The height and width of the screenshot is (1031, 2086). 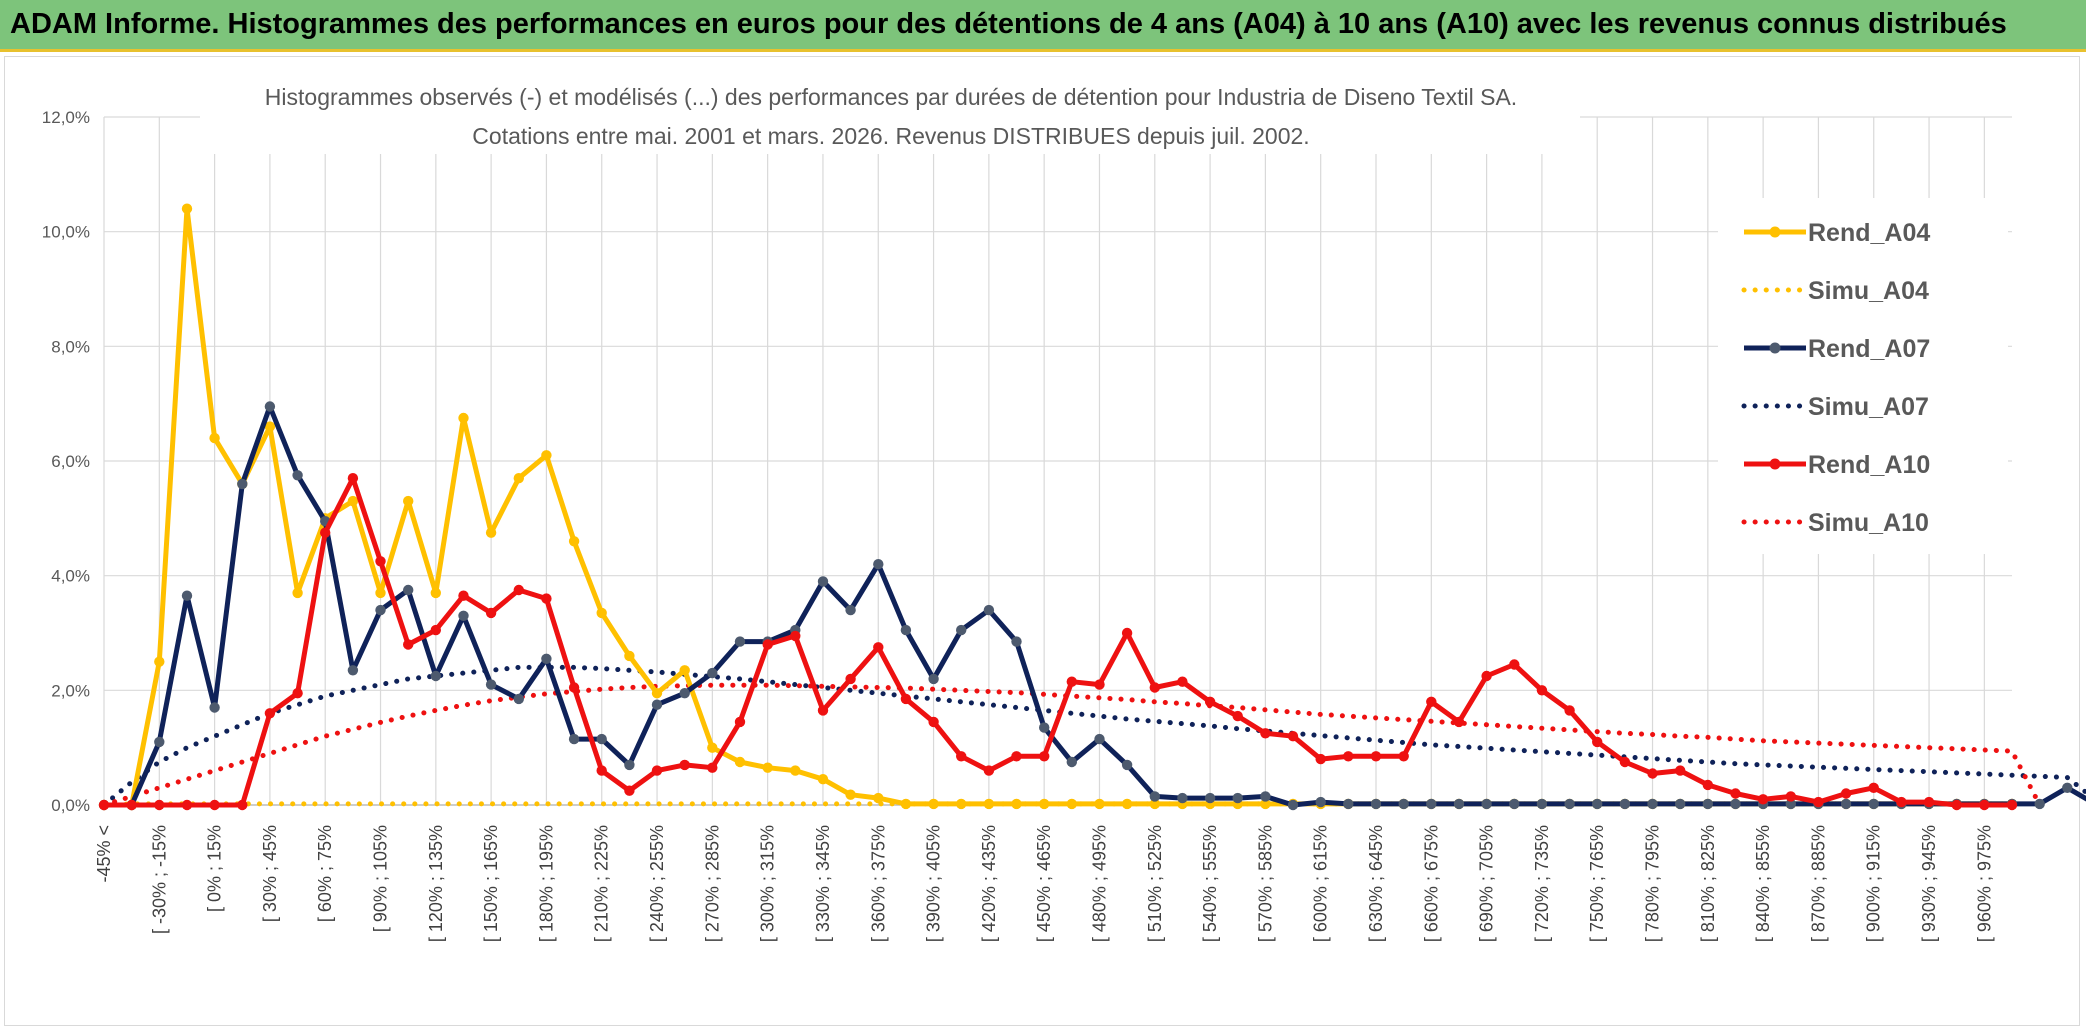 I want to click on legend-marker, so click(x=1775, y=232).